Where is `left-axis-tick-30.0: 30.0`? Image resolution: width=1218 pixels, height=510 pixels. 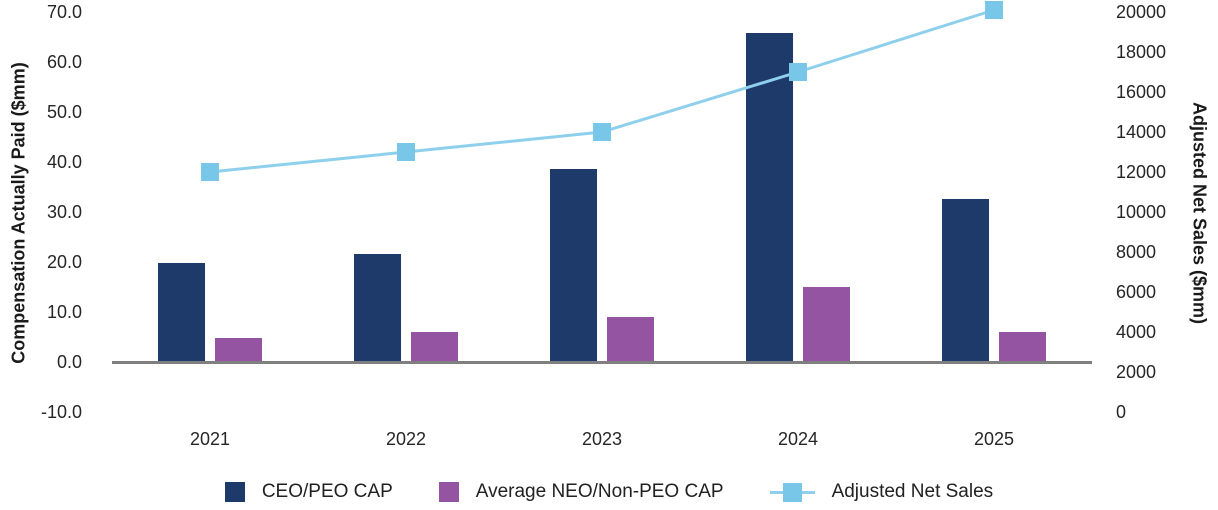
left-axis-tick-30.0: 30.0 is located at coordinates (64, 212).